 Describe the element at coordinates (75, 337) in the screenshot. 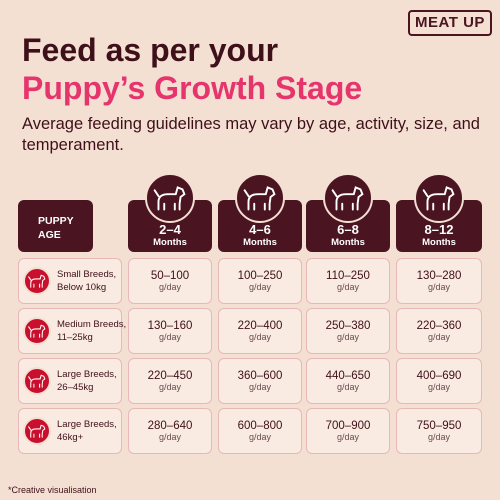

I see `row-label-line: 11–25kg` at that location.